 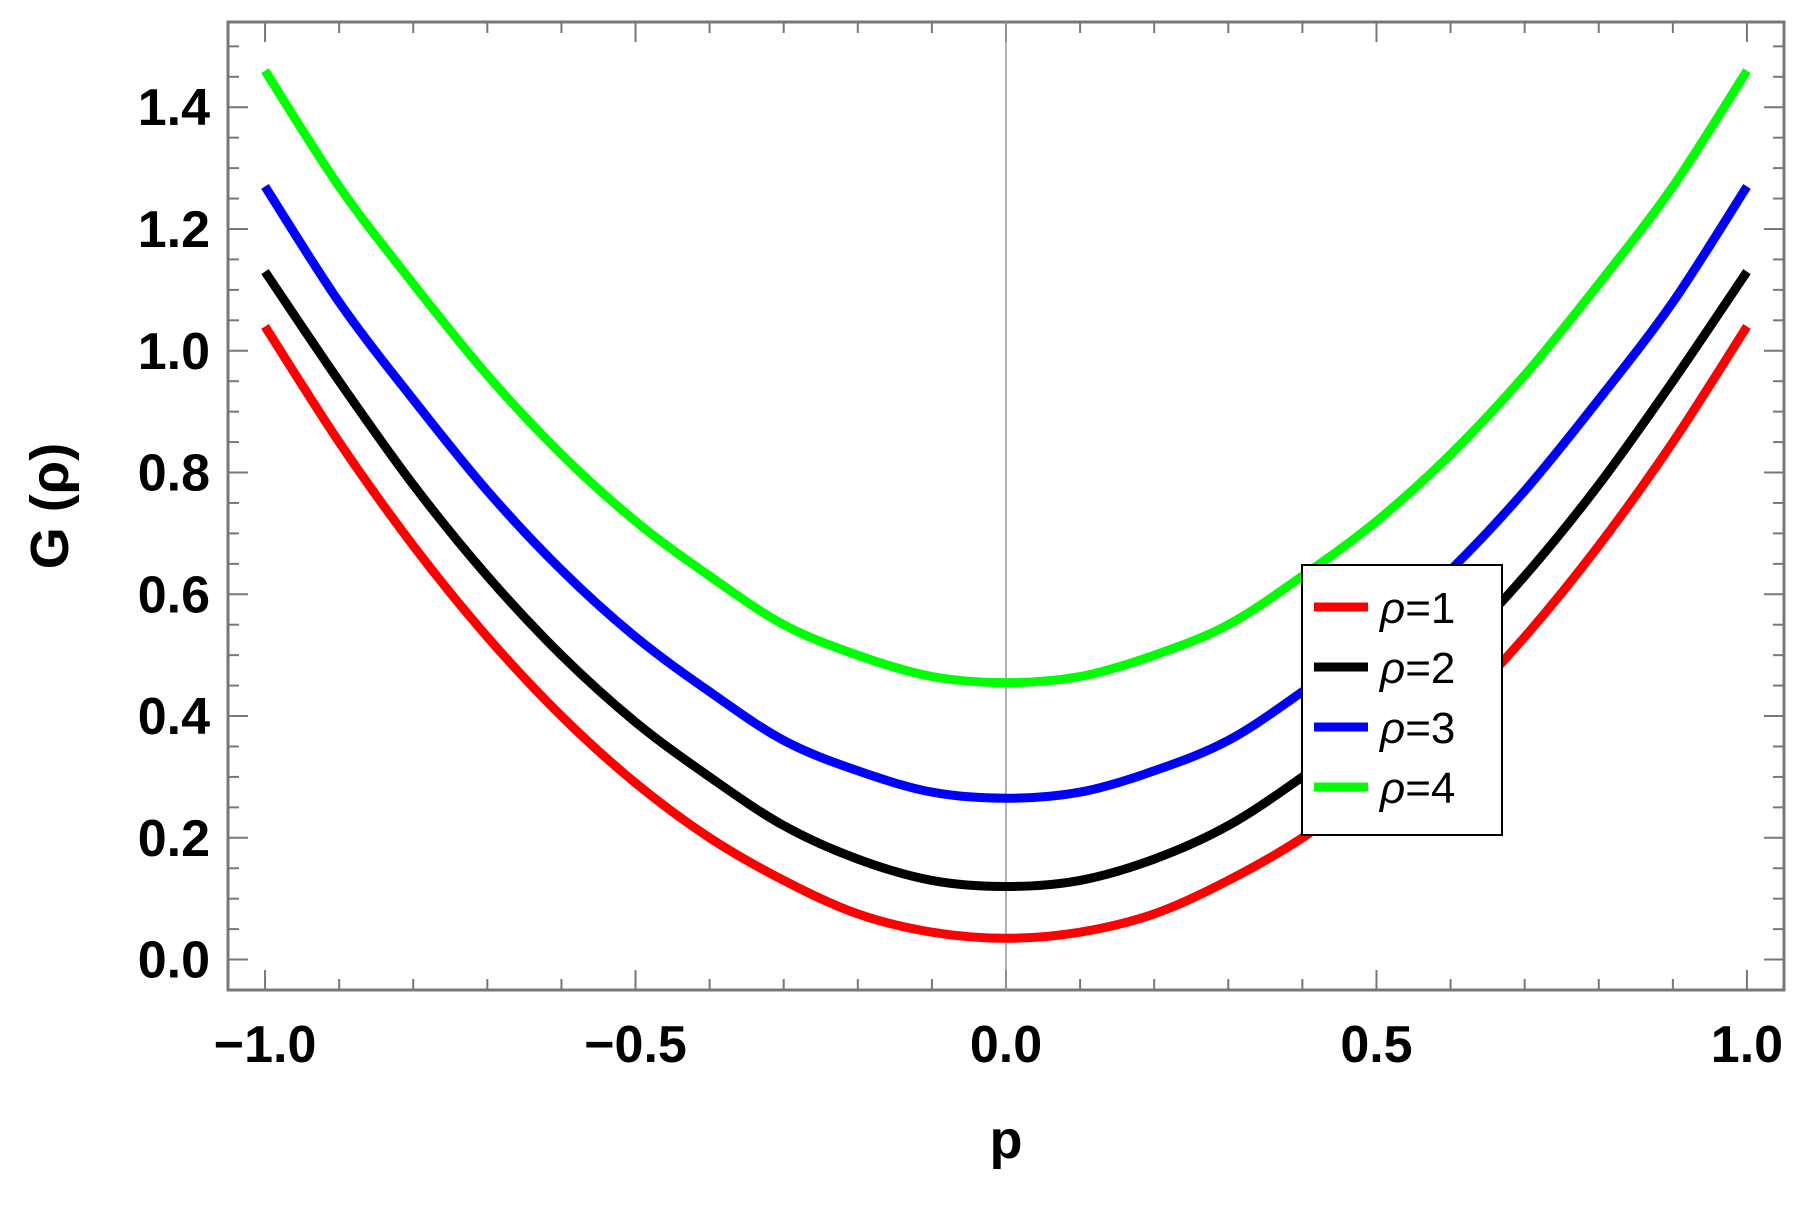 What do you see at coordinates (1402, 700) in the screenshot?
I see `legend: ρ=1 ρ=2 ρ=3 ρ=4` at bounding box center [1402, 700].